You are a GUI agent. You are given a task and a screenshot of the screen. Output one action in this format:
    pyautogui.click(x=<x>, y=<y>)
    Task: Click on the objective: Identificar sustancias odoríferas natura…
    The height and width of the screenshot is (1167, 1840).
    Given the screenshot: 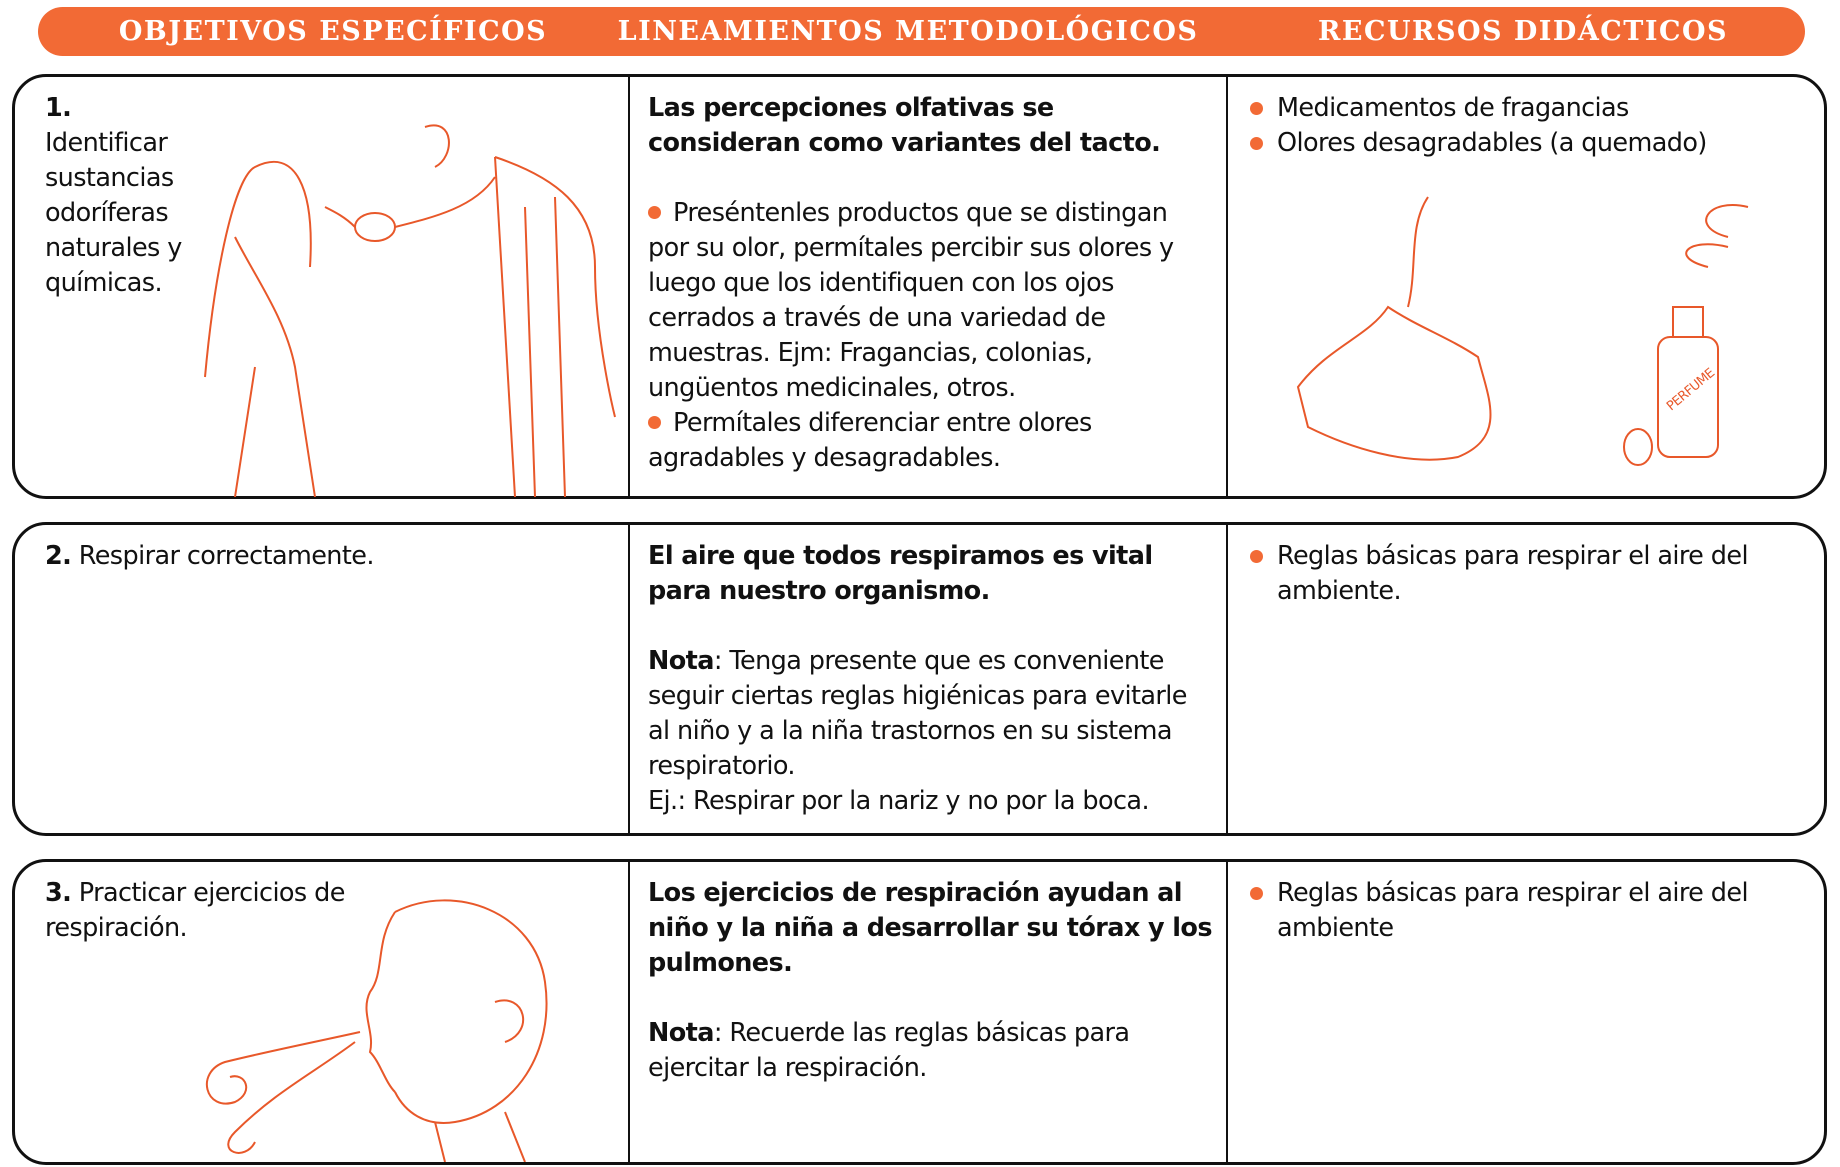 What is the action you would take?
    pyautogui.click(x=113, y=213)
    